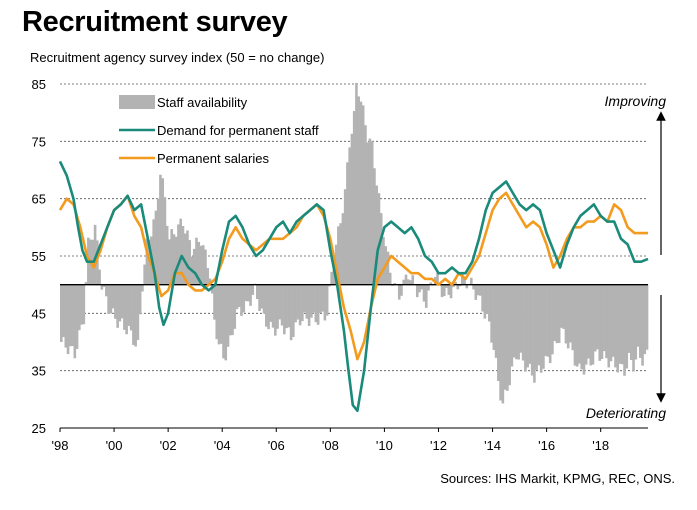 The height and width of the screenshot is (510, 697). I want to click on chart-title: Recruitment survey, so click(155, 22).